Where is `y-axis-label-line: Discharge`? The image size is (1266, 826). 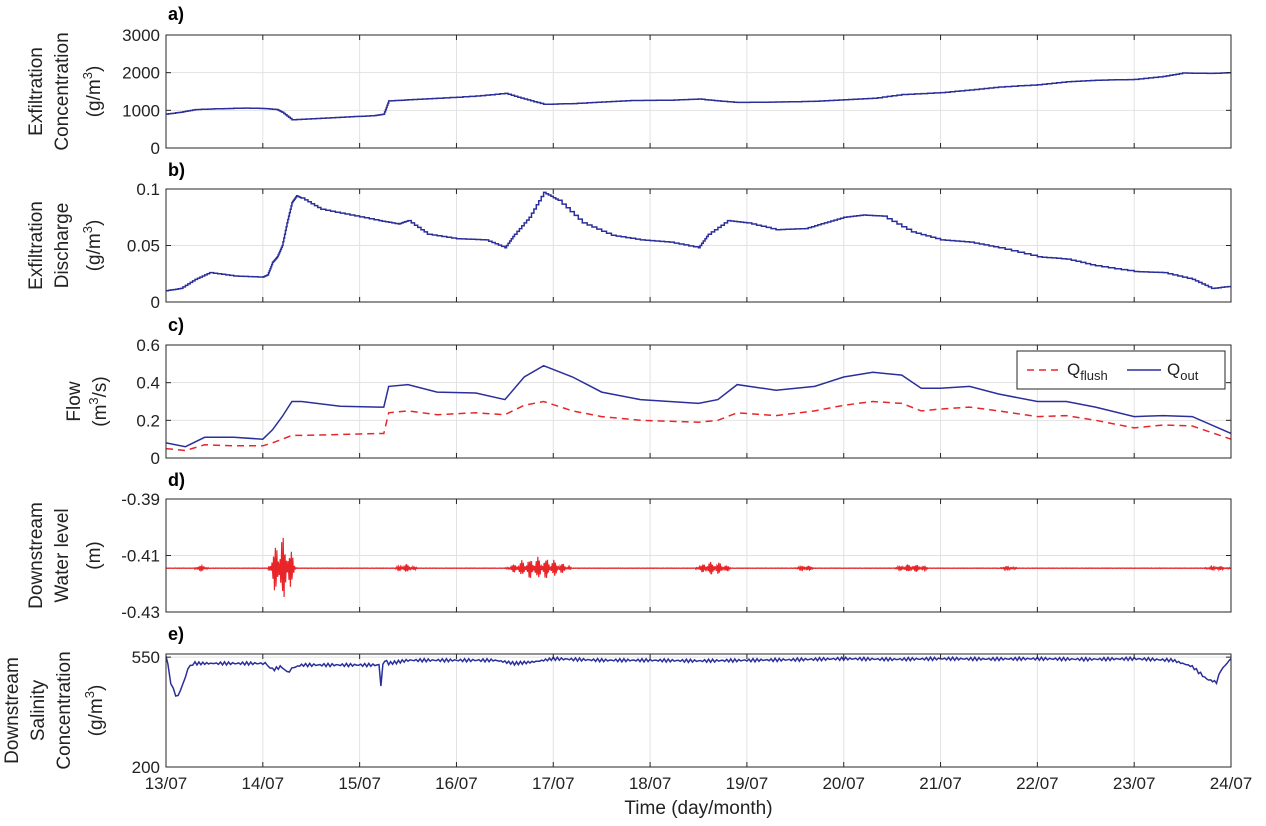
y-axis-label-line: Discharge is located at coordinates (62, 246).